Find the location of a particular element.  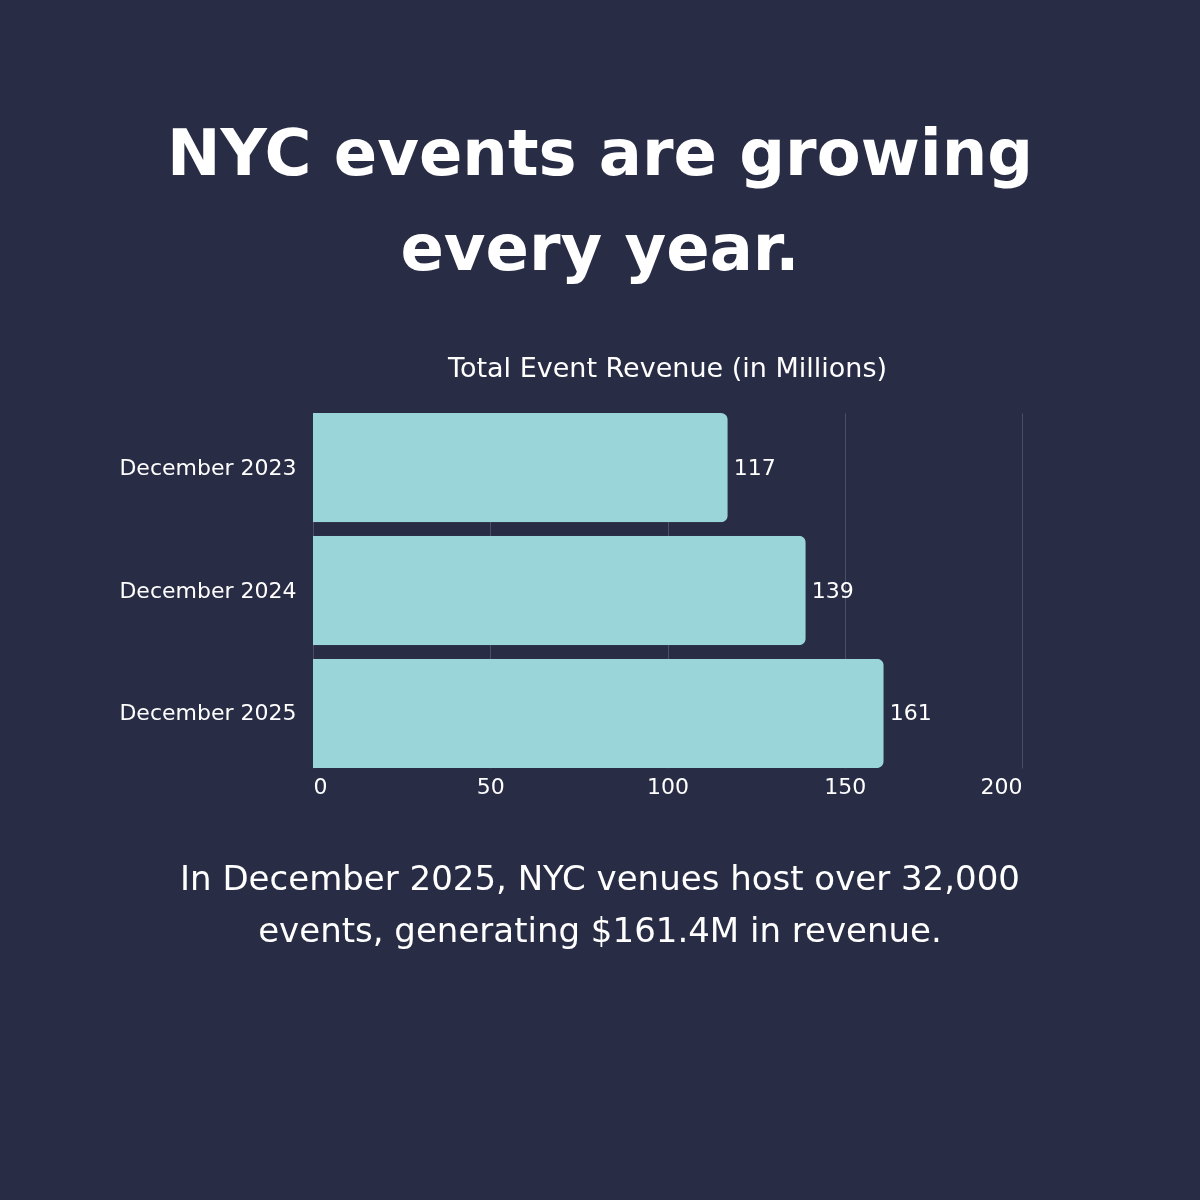

x-tick-label: 150 is located at coordinates (845, 786).